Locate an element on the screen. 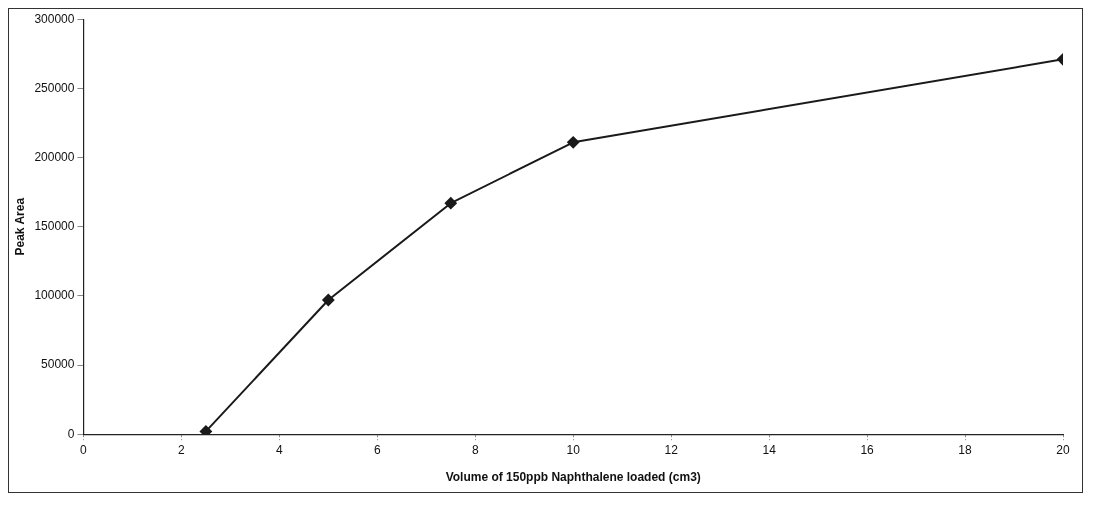  x-tick-label: 16 is located at coordinates (867, 449).